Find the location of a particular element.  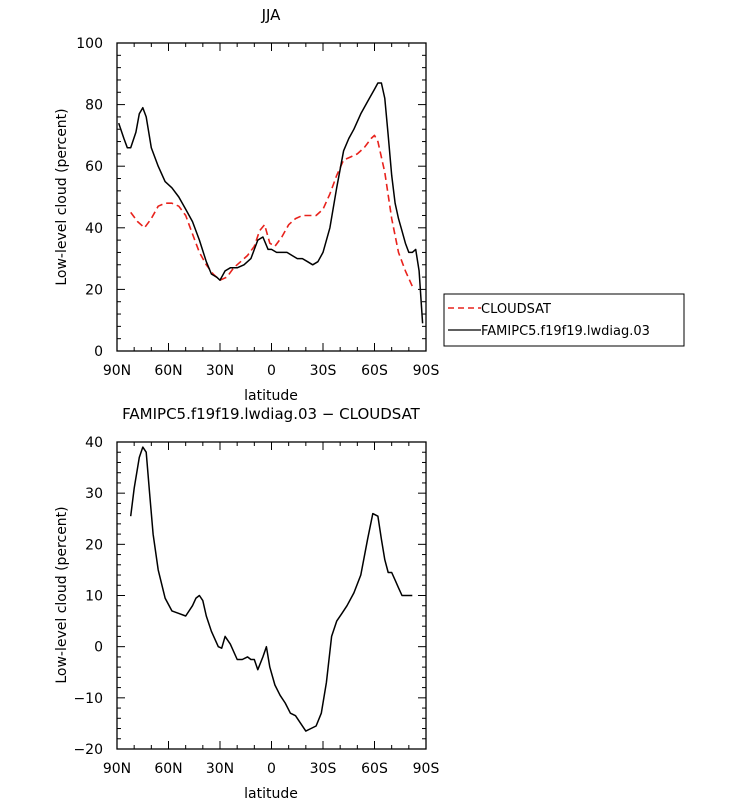

bottom-y-axis-label: Low-level cloud (percent) is located at coordinates (62, 594).